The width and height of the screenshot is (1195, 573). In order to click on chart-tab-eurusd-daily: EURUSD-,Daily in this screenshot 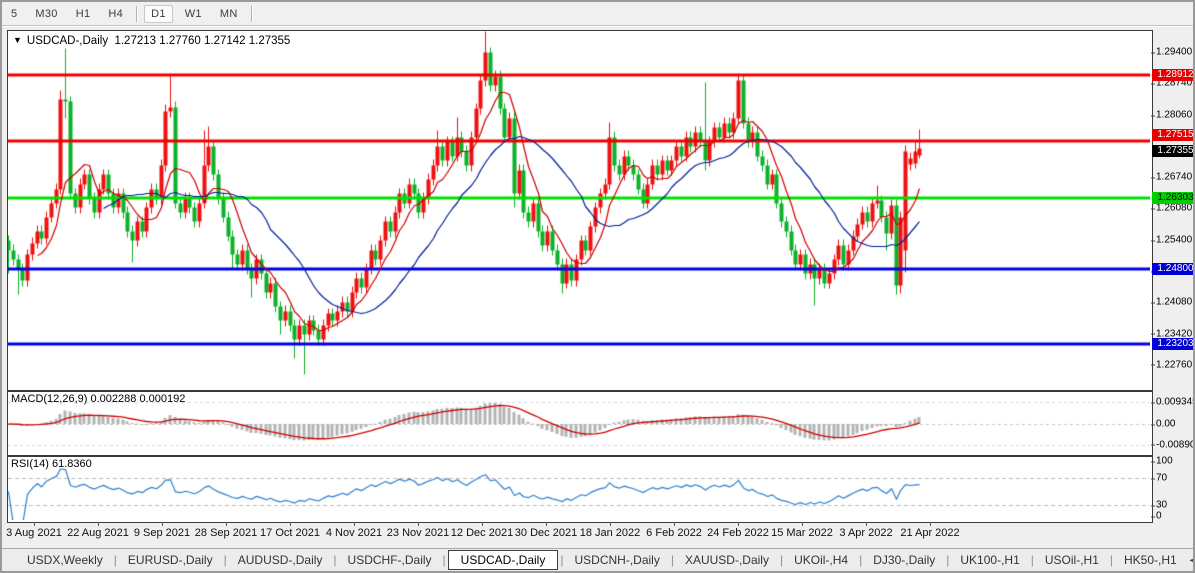, I will do `click(170, 560)`.